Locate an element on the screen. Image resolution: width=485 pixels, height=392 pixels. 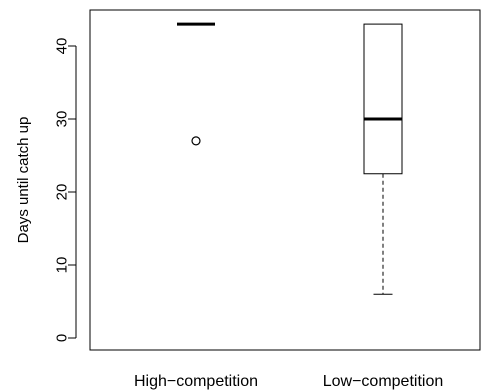
y-tick-label: 20 is located at coordinates (62, 192).